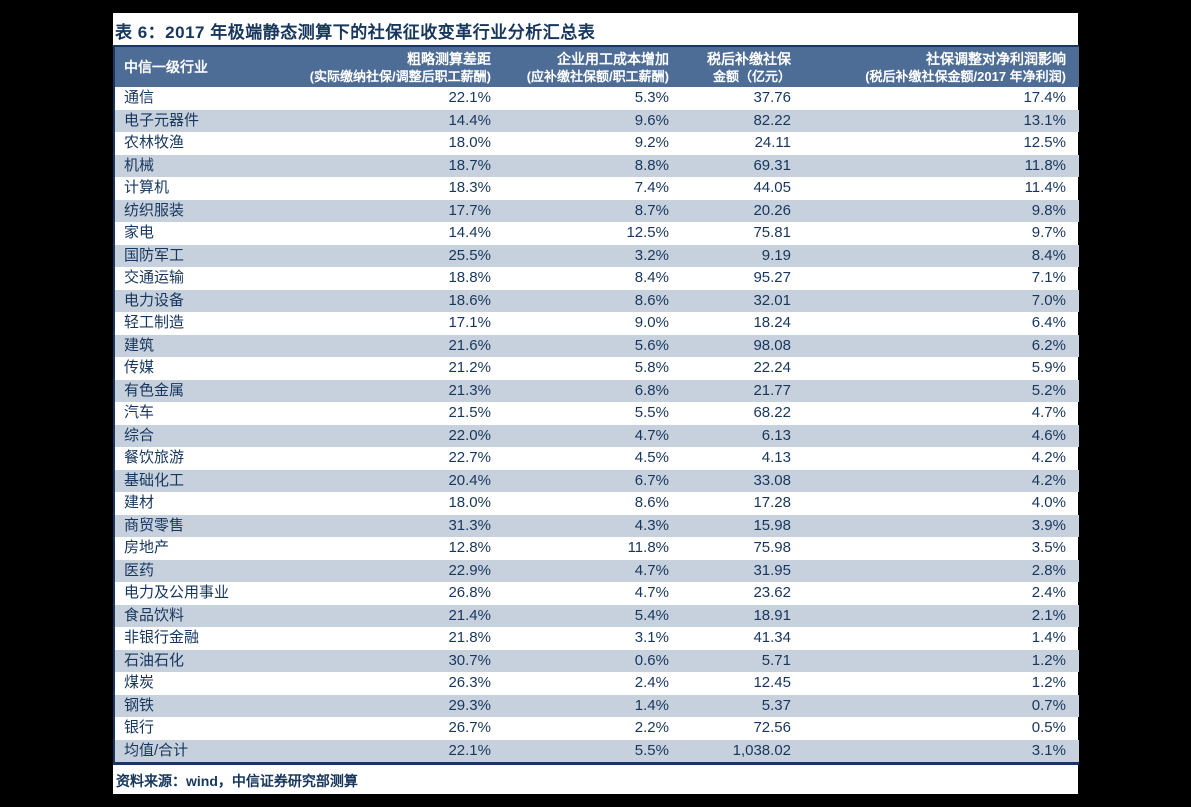 This screenshot has width=1191, height=807. I want to click on cell-amount: 20.26, so click(772, 210).